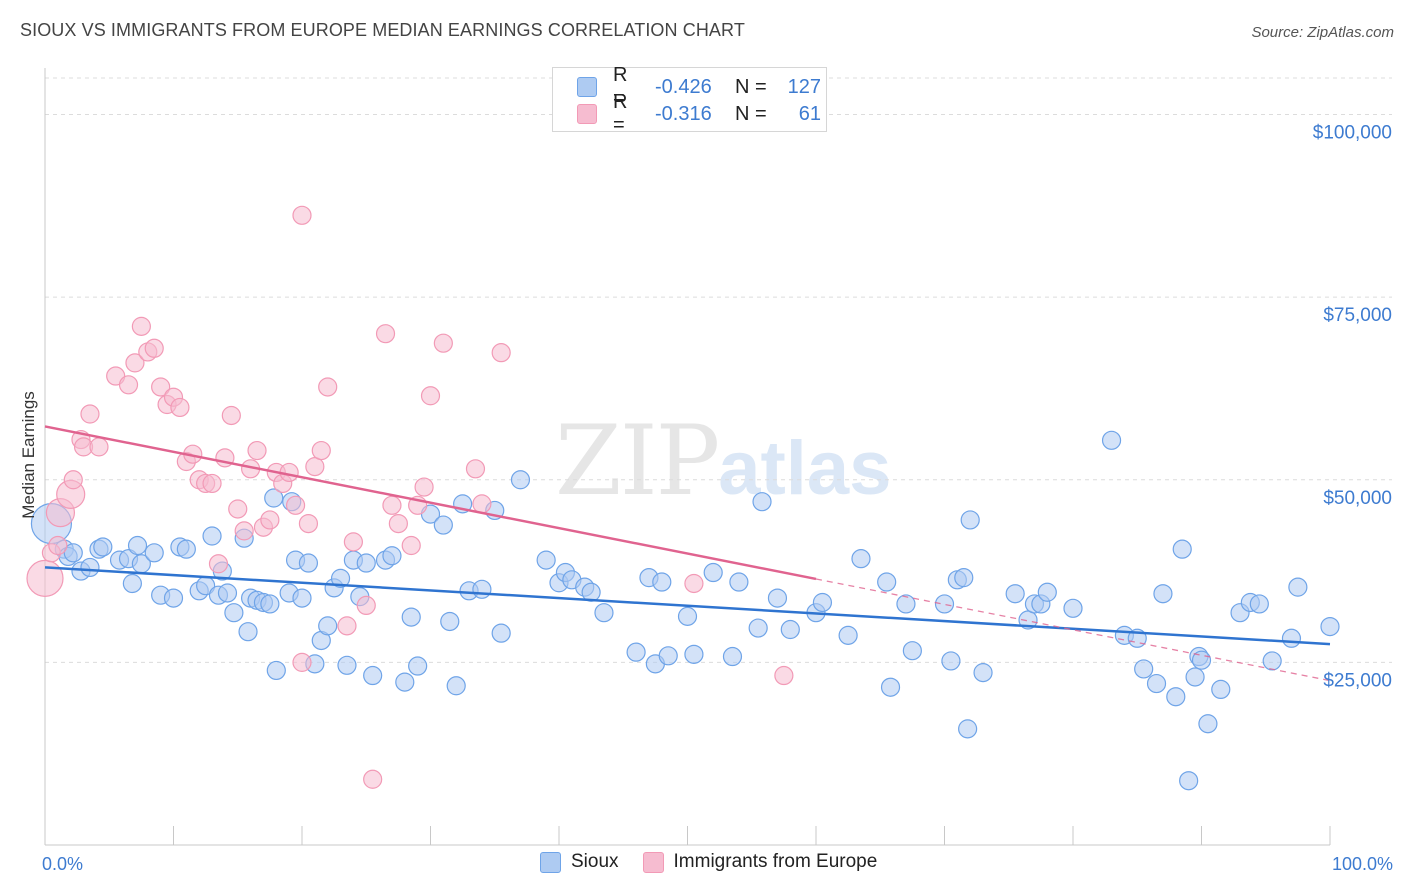 This screenshot has width=1406, height=892. What do you see at coordinates (620, 86) in the screenshot?
I see `legend-r-label: R =` at bounding box center [620, 86].